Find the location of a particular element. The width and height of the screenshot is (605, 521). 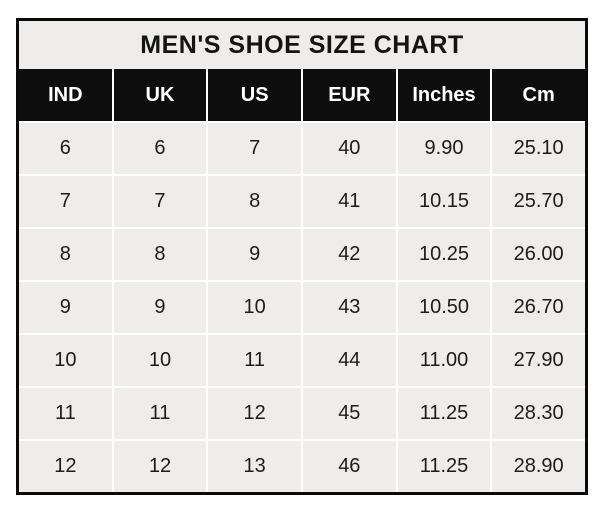

column-header-uk: UK is located at coordinates (160, 95).